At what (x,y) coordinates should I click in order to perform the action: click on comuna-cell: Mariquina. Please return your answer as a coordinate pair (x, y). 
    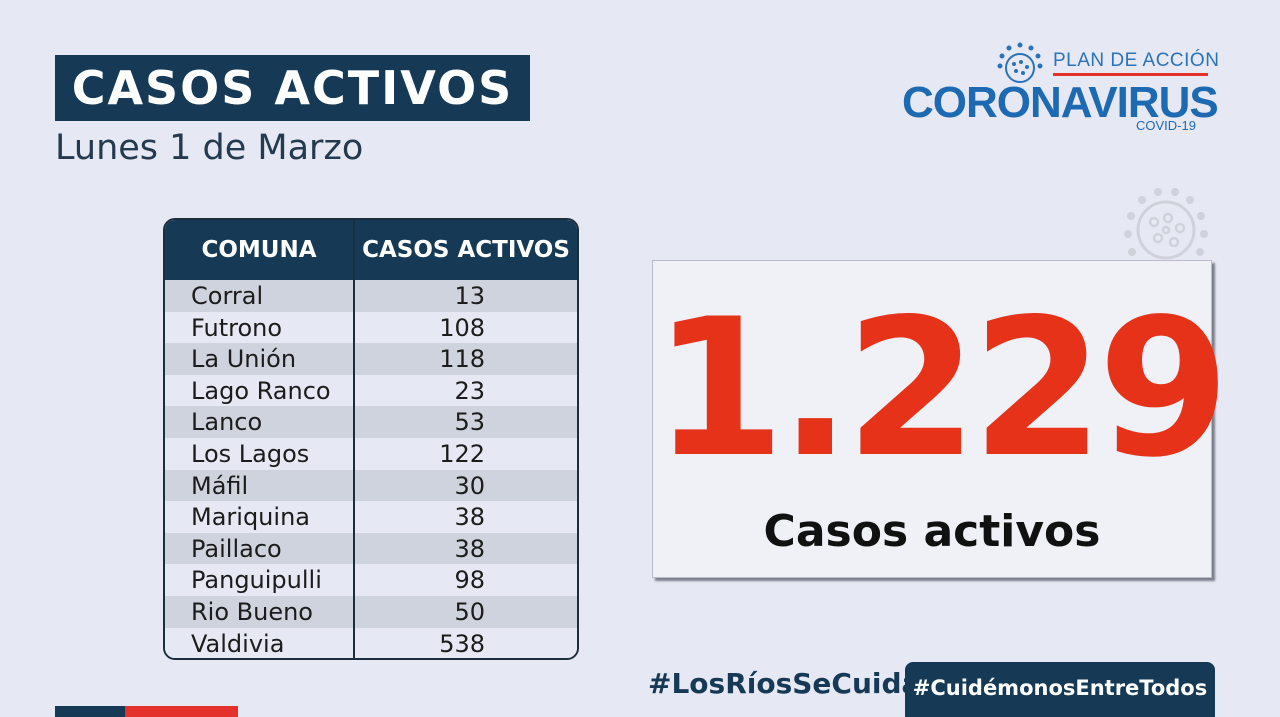
    Looking at the image, I should click on (260, 517).